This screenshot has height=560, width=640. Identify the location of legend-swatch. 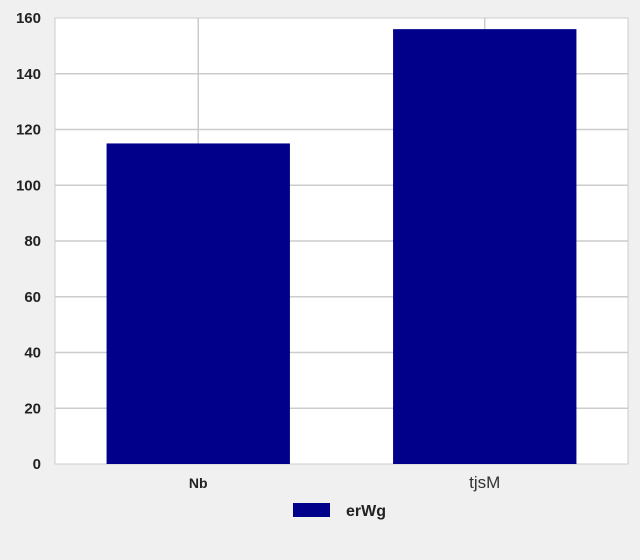
(311, 510).